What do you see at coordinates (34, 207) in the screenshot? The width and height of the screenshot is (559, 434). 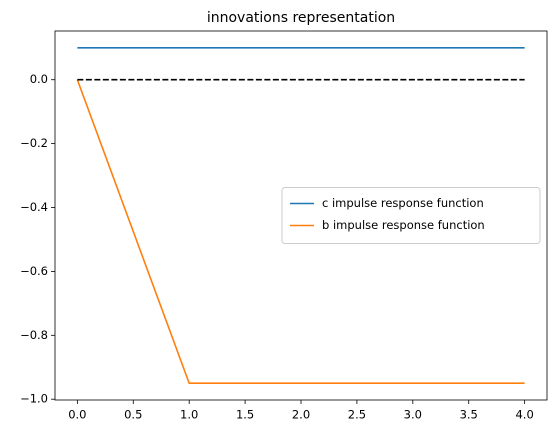 I see `y-tick-label: −0.4` at bounding box center [34, 207].